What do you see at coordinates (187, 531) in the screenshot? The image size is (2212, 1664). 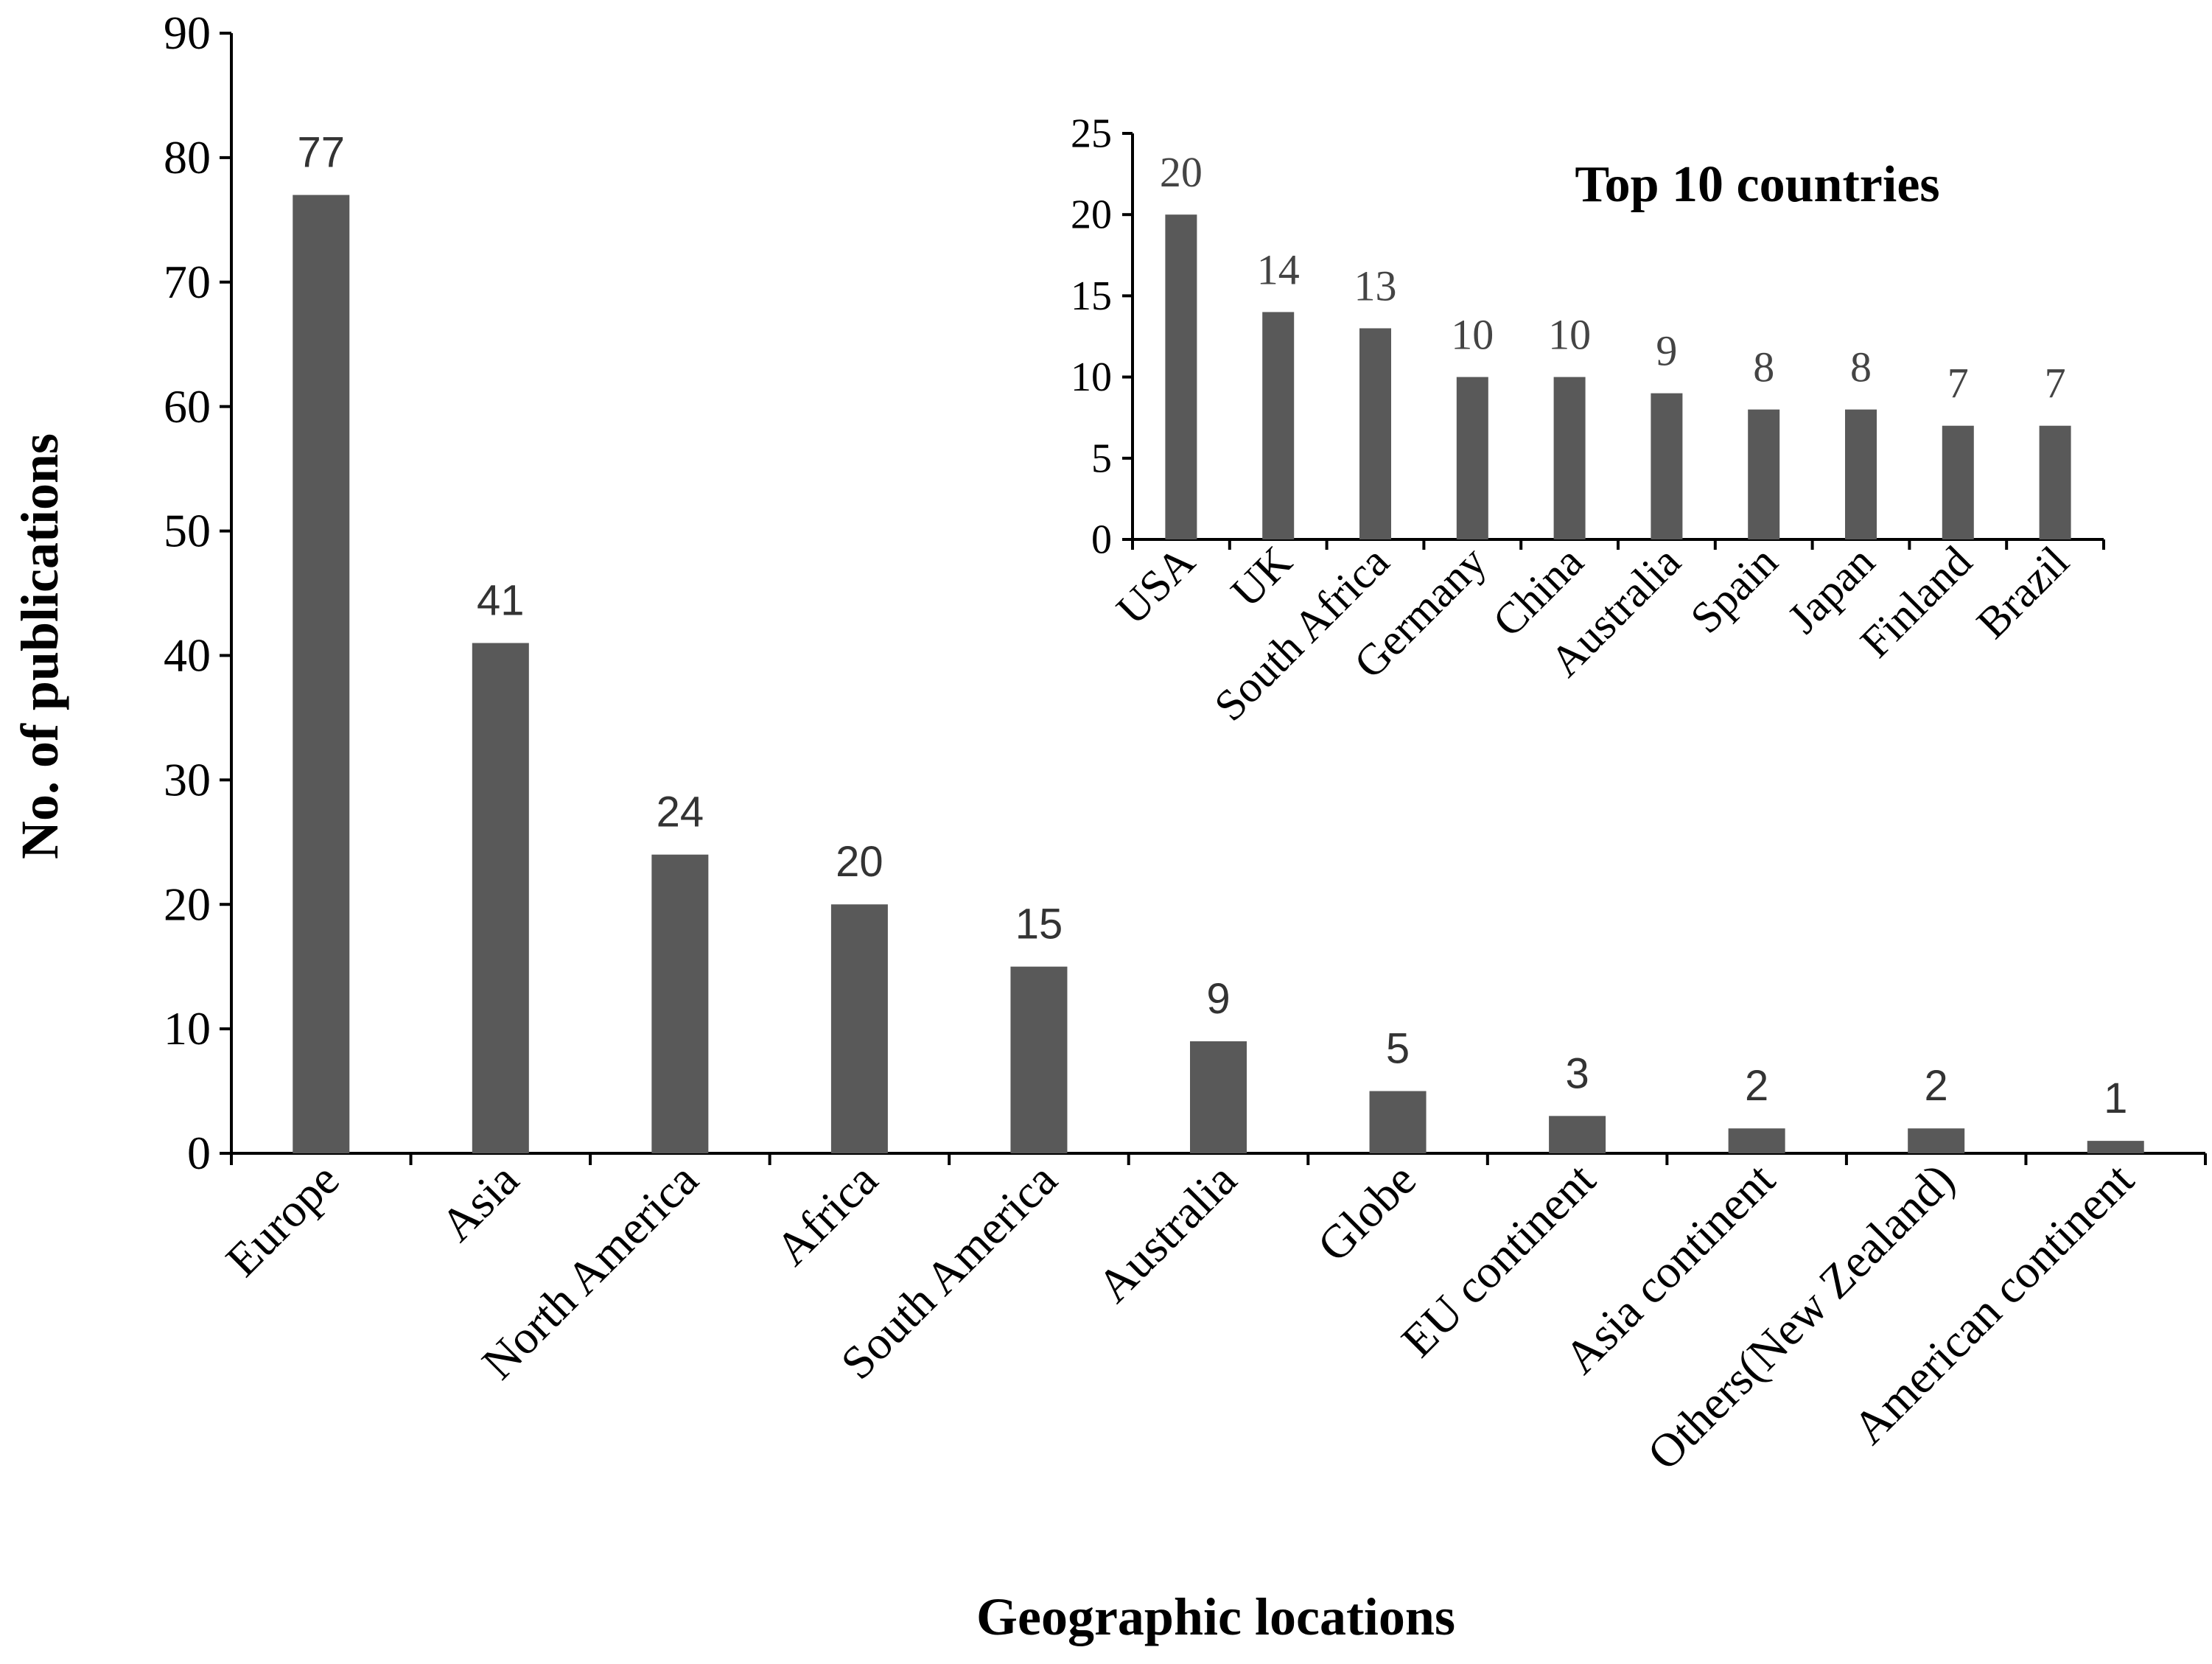 I see `main-y-tick-label: 50` at bounding box center [187, 531].